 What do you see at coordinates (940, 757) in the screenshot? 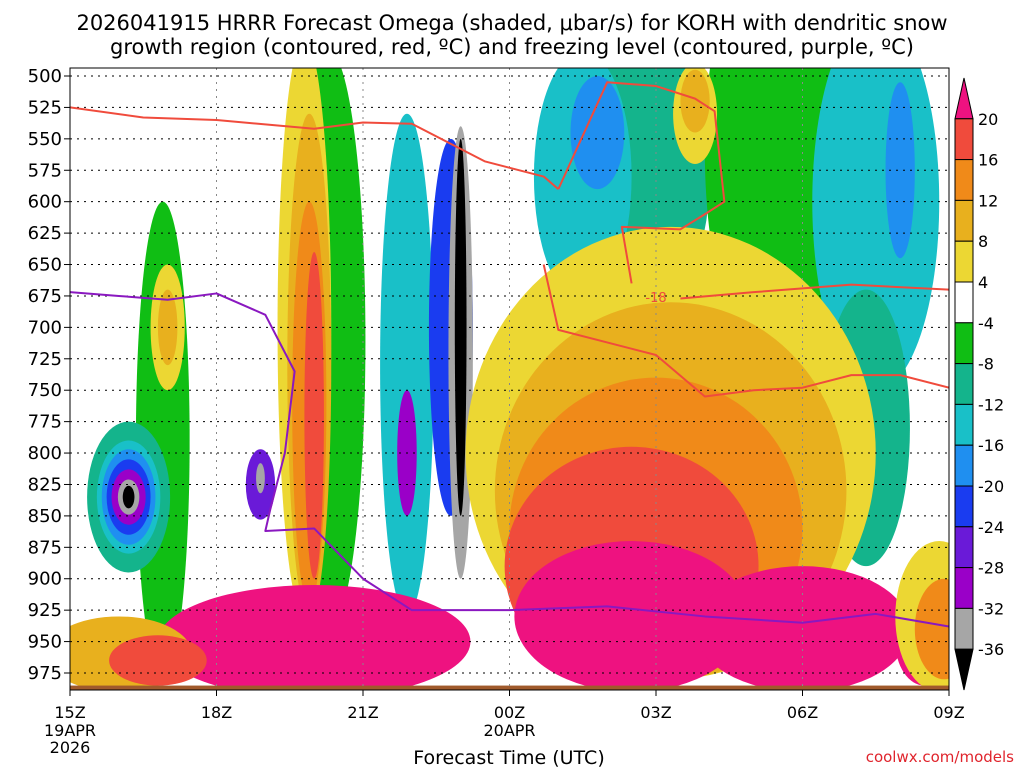
I see `credit-text: coolwx.com/models` at bounding box center [940, 757].